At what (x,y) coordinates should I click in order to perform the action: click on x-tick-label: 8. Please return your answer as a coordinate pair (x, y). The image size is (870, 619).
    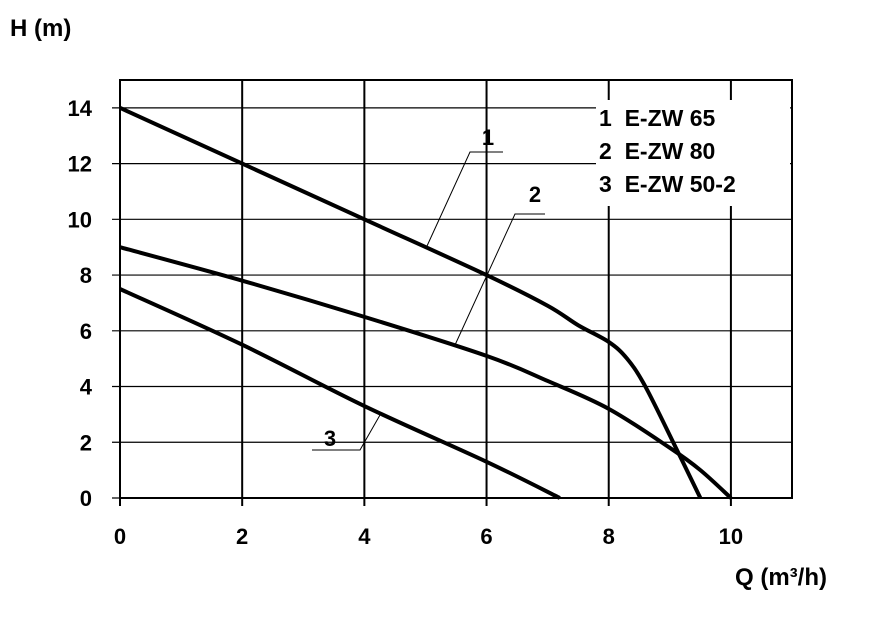
    Looking at the image, I should click on (609, 536).